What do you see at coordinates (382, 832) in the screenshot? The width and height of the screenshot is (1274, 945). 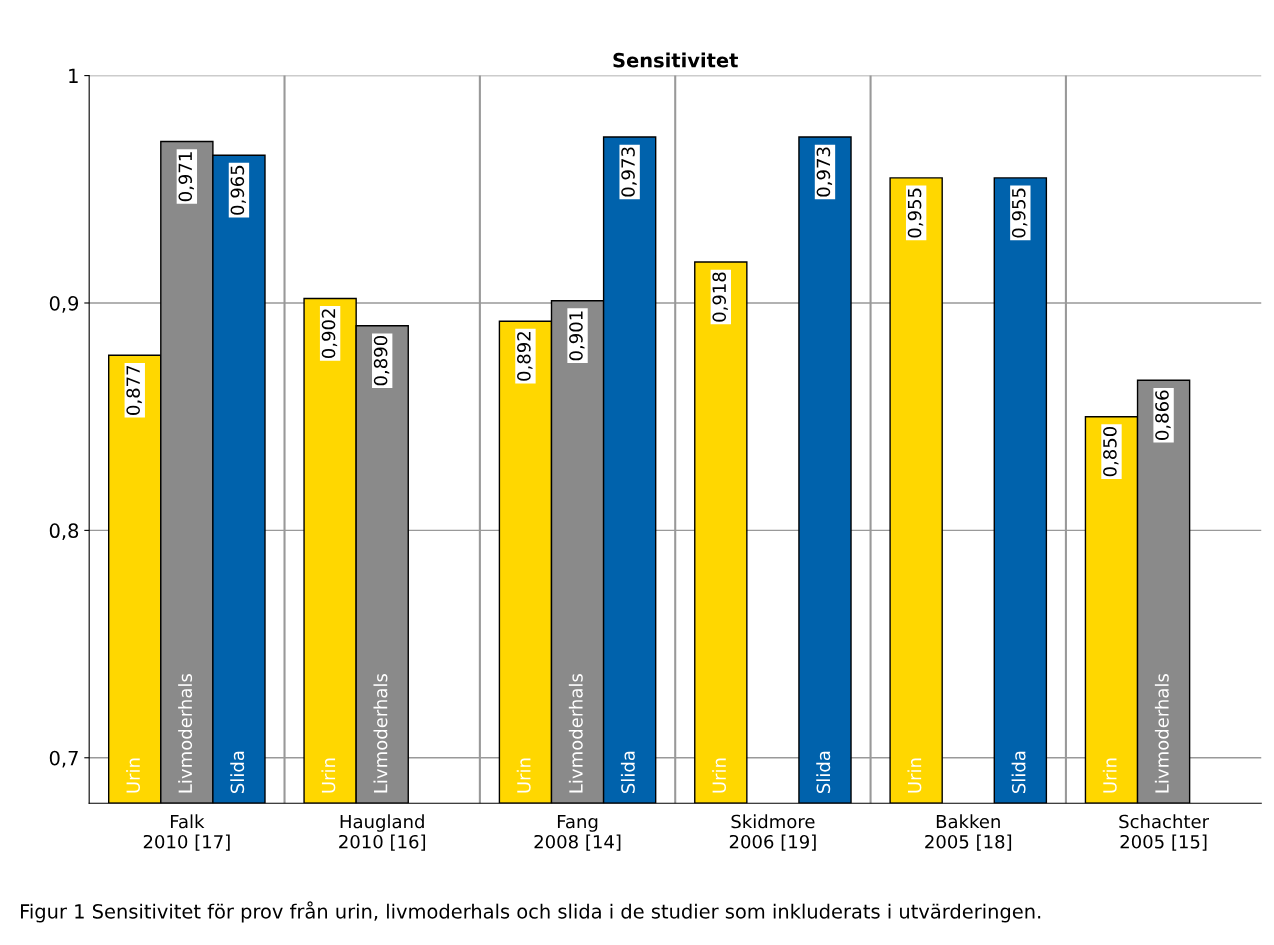 I see `x-tick-label: Haugland 2010 [16]` at bounding box center [382, 832].